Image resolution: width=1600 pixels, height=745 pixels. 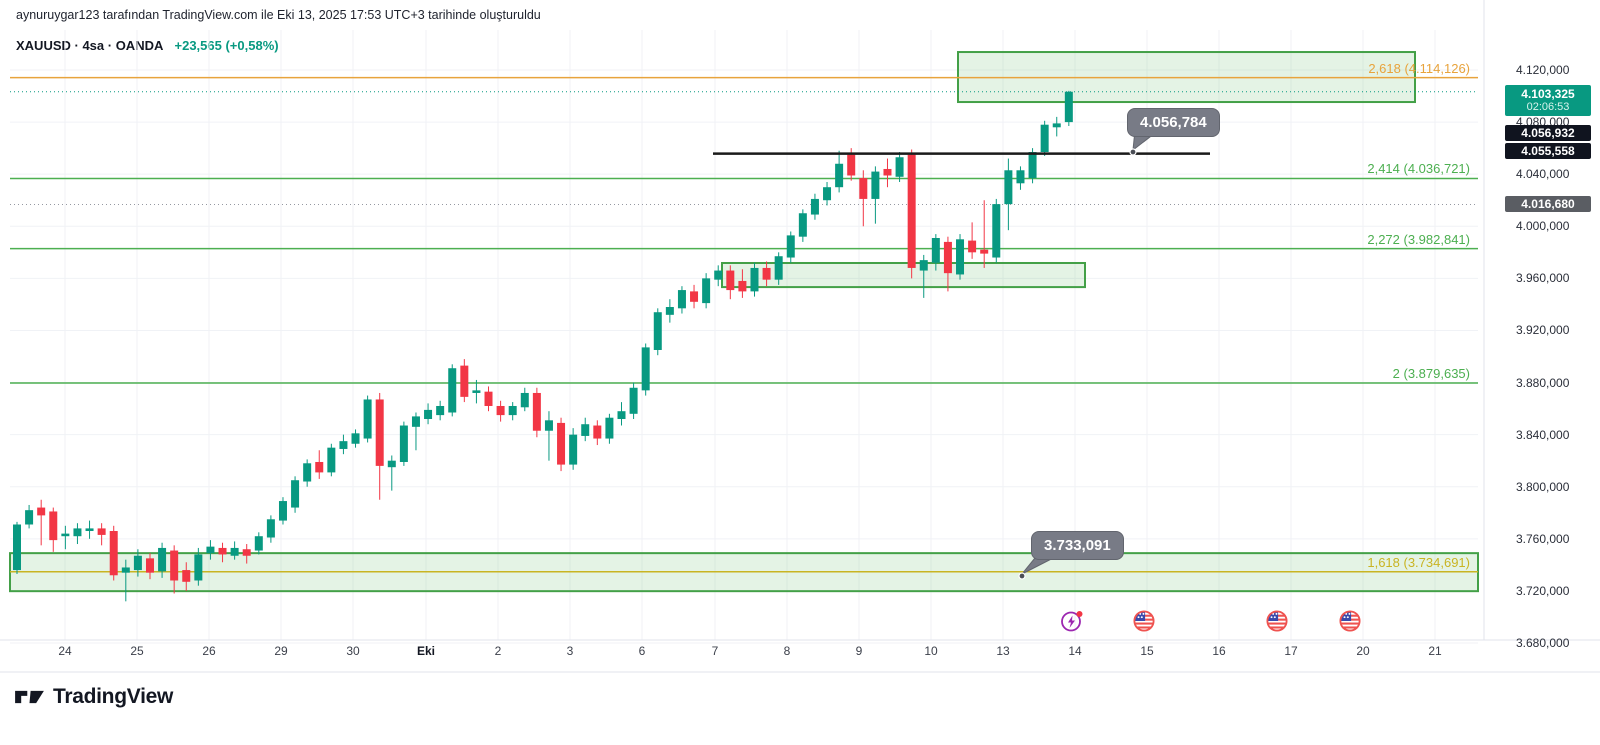 I want to click on x-axis-label: 6, so click(x=642, y=651).